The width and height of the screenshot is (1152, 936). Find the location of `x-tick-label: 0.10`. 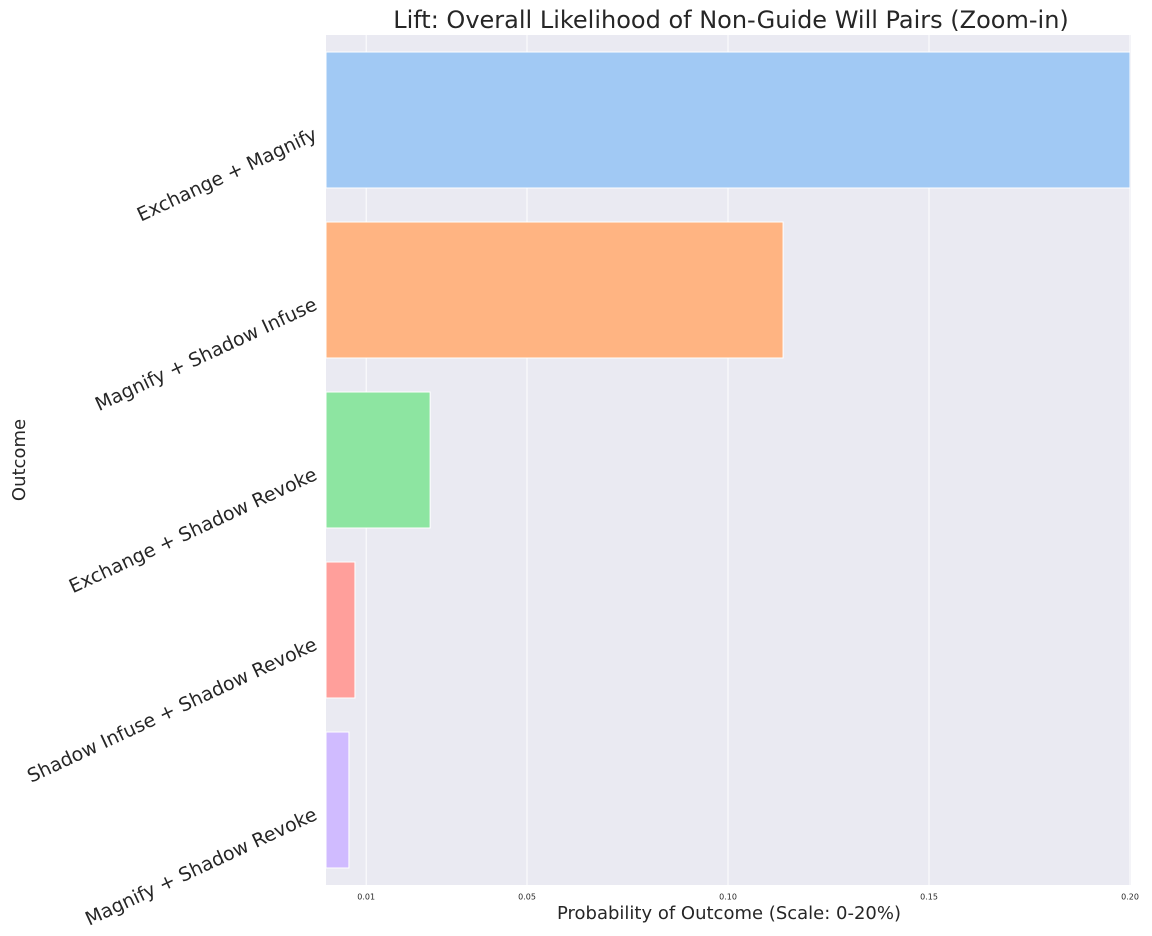

x-tick-label: 0.10 is located at coordinates (728, 897).